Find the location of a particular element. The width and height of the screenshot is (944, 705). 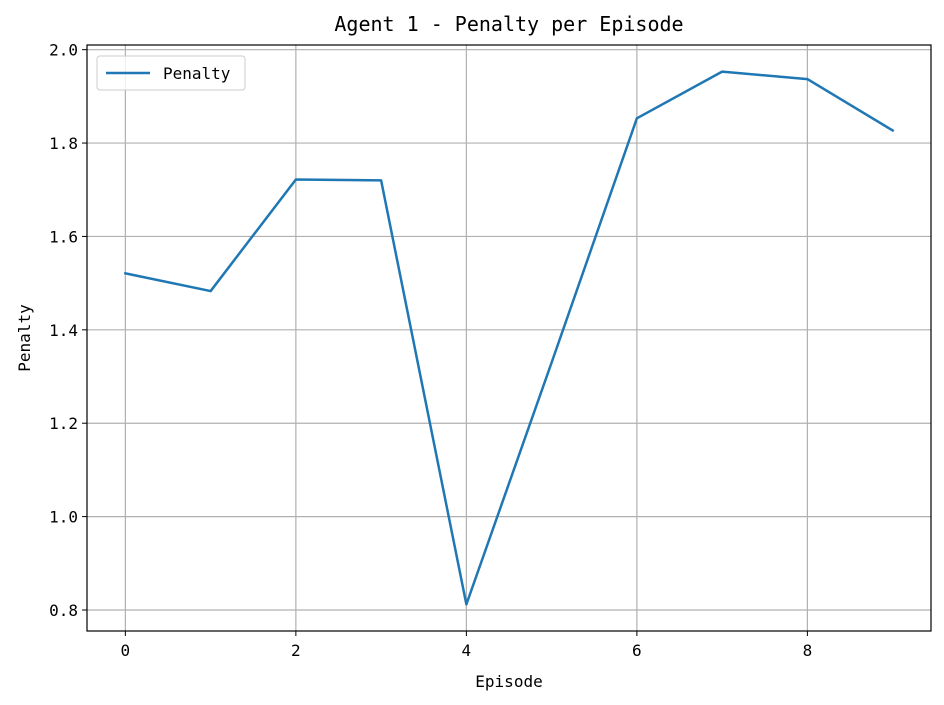

y-axis-label: Penalty is located at coordinates (24, 338).